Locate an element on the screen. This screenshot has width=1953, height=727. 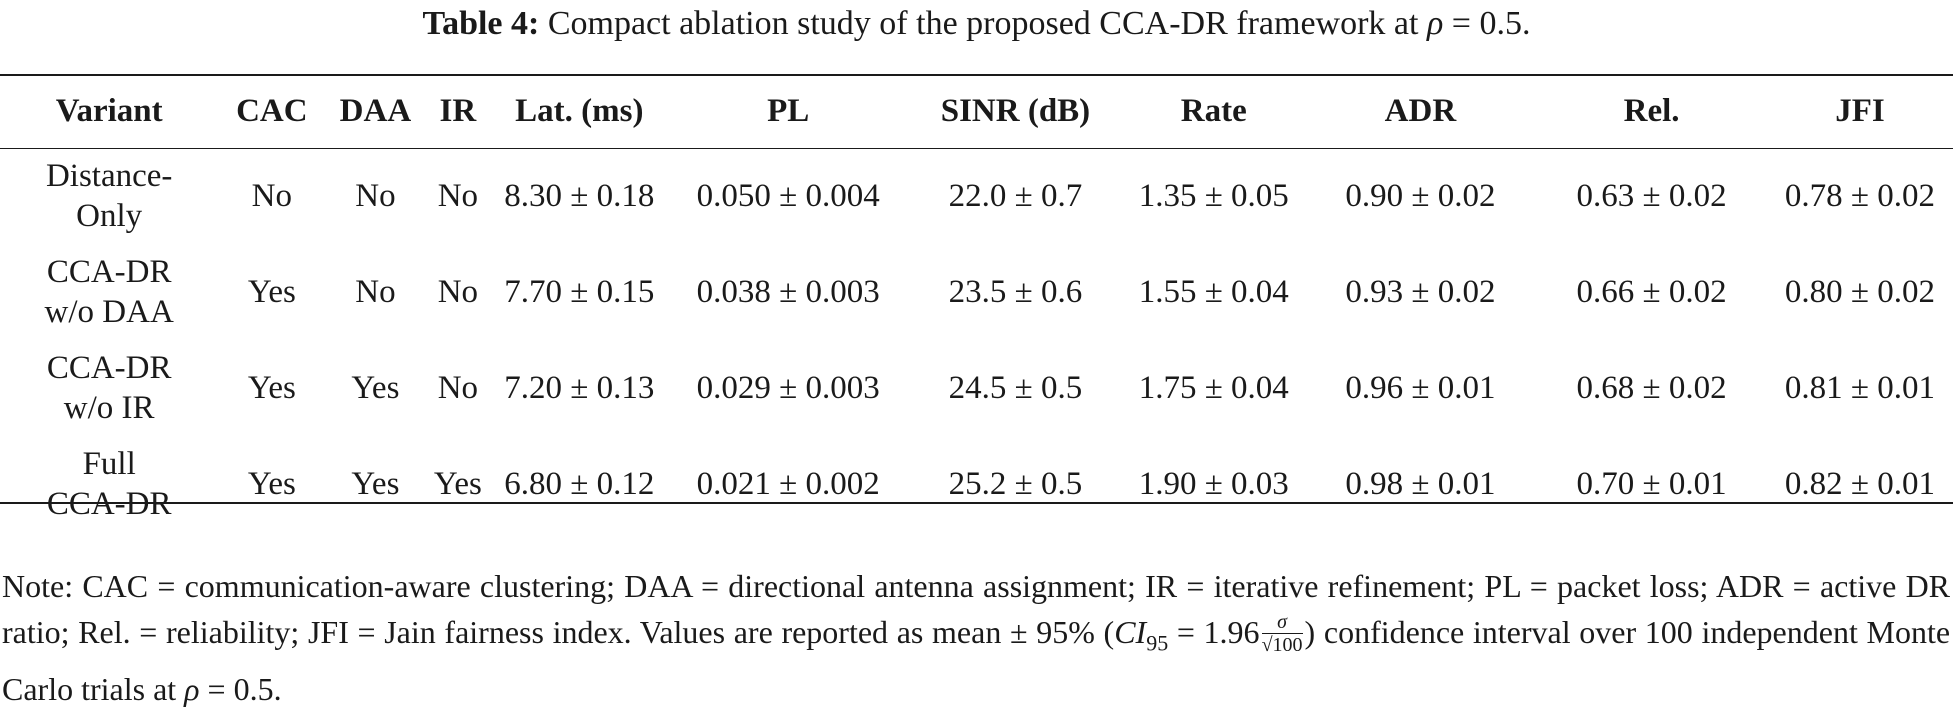
fraction-denominator: √100 is located at coordinates (1282, 645).